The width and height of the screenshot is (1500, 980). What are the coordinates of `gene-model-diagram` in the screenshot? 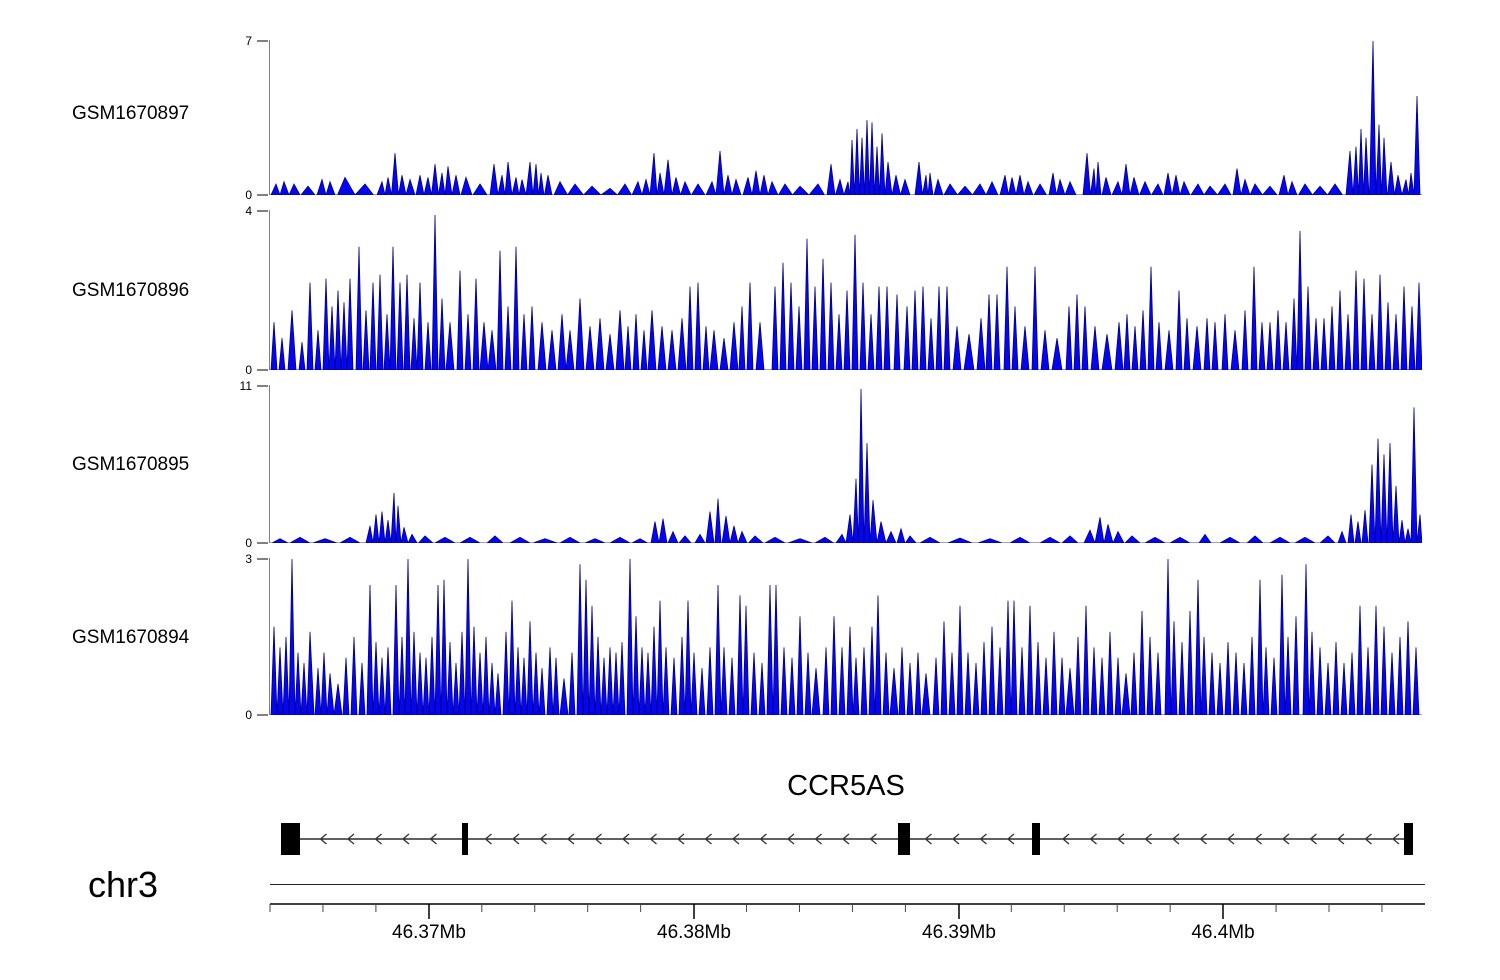 It's located at (847, 839).